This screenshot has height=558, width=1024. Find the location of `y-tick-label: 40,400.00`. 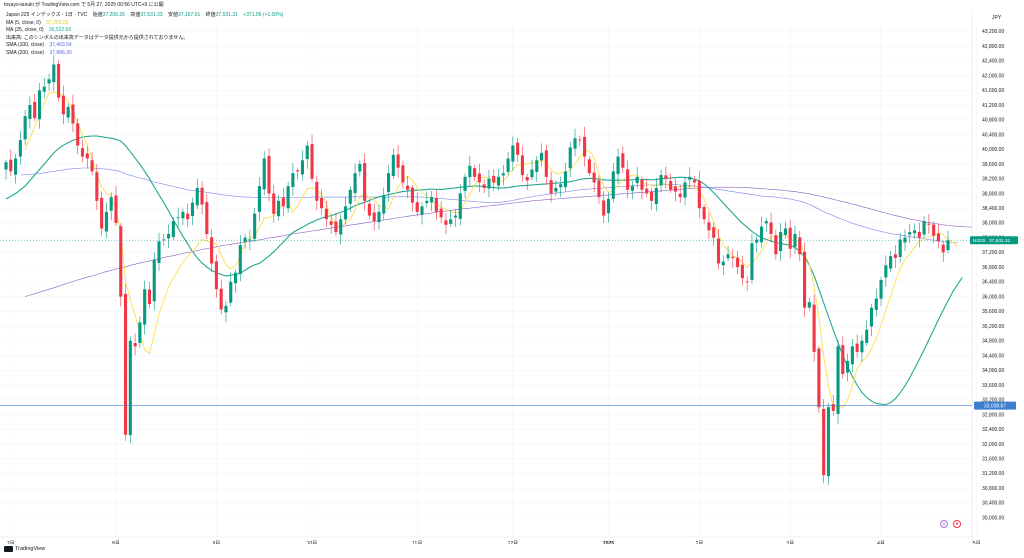

y-tick-label: 40,400.00 is located at coordinates (993, 135).